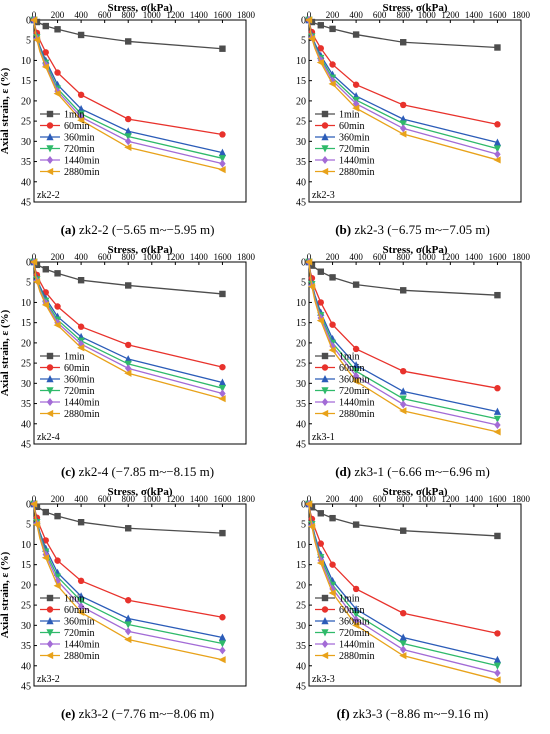 This screenshot has width=550, height=734. Describe the element at coordinates (48, 679) in the screenshot. I see `sample-label: zk3-2` at that location.